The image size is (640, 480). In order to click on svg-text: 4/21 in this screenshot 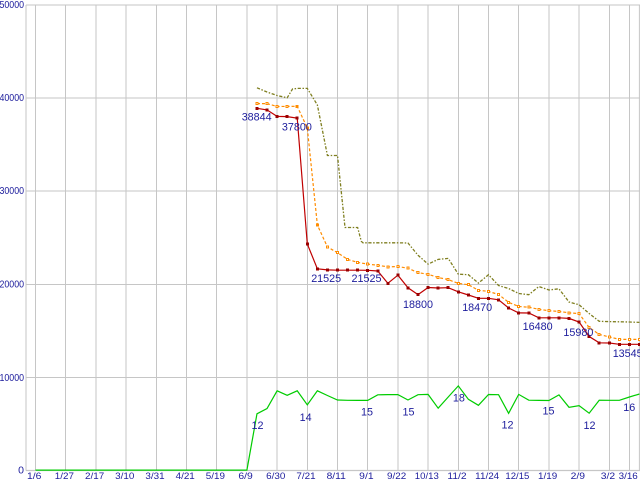, I will do `click(185, 475)`.